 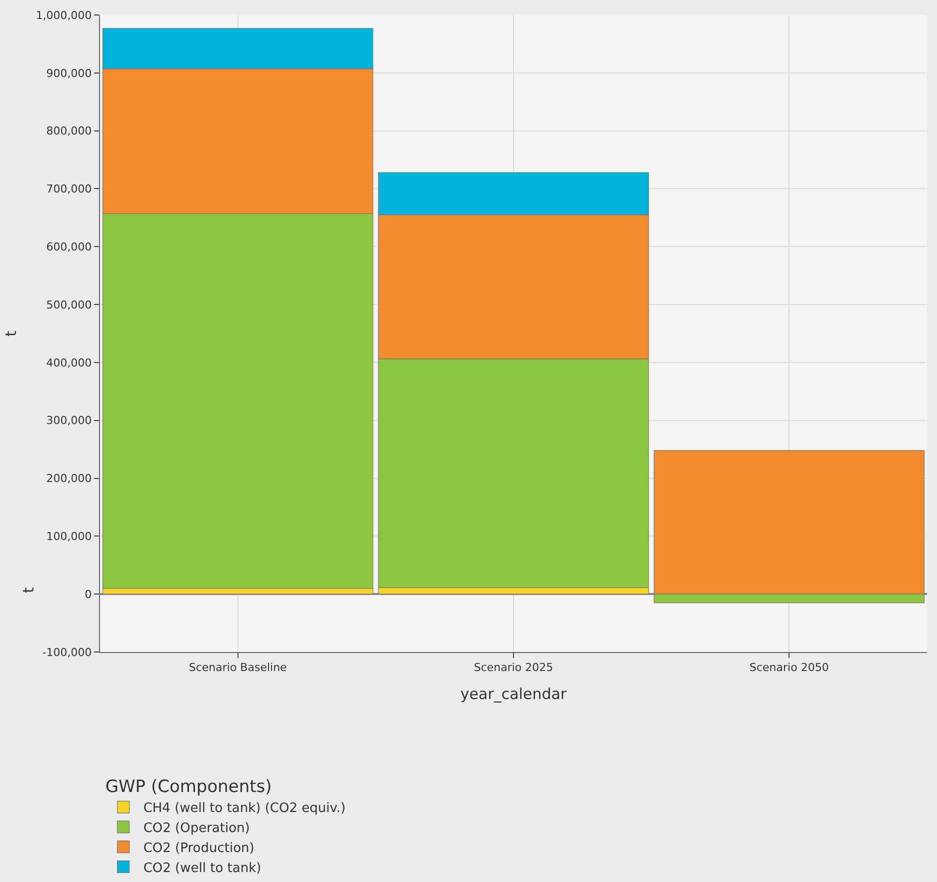 I want to click on y-tick-label: -100,000, so click(x=67, y=652).